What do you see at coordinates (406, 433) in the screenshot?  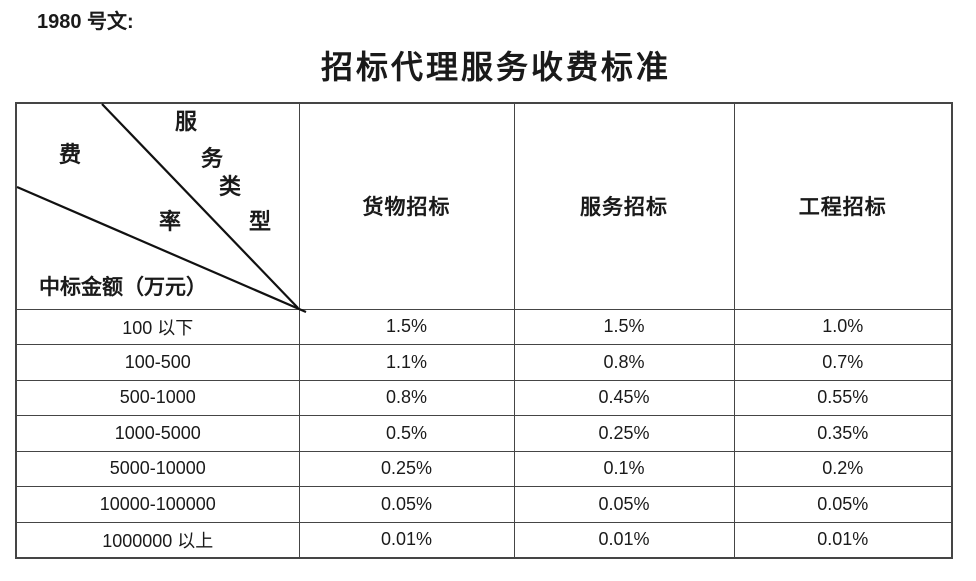 I see `goods-rate-cell: 0.5%` at bounding box center [406, 433].